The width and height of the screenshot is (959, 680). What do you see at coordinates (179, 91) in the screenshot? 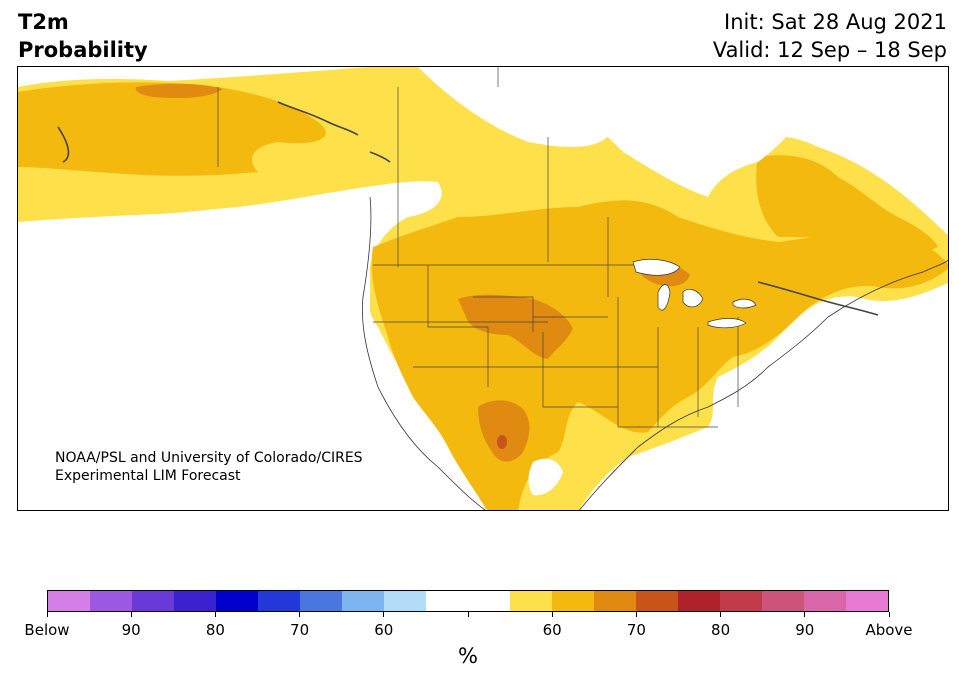
I see `prob-region-70-80-arctic` at bounding box center [179, 91].